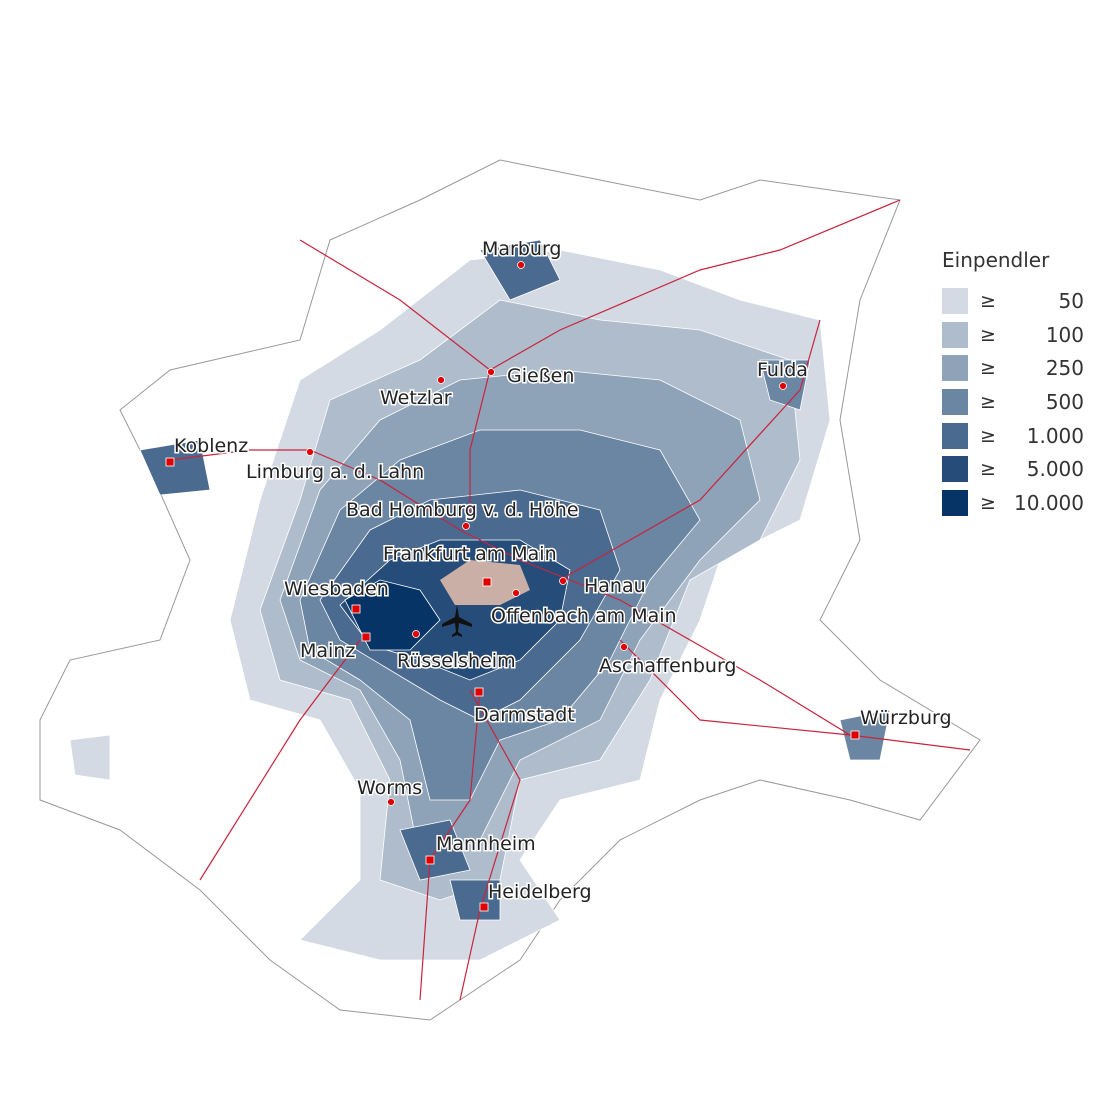 The width and height of the screenshot is (1099, 1099). What do you see at coordinates (540, 376) in the screenshot?
I see `city-label: Gießen` at bounding box center [540, 376].